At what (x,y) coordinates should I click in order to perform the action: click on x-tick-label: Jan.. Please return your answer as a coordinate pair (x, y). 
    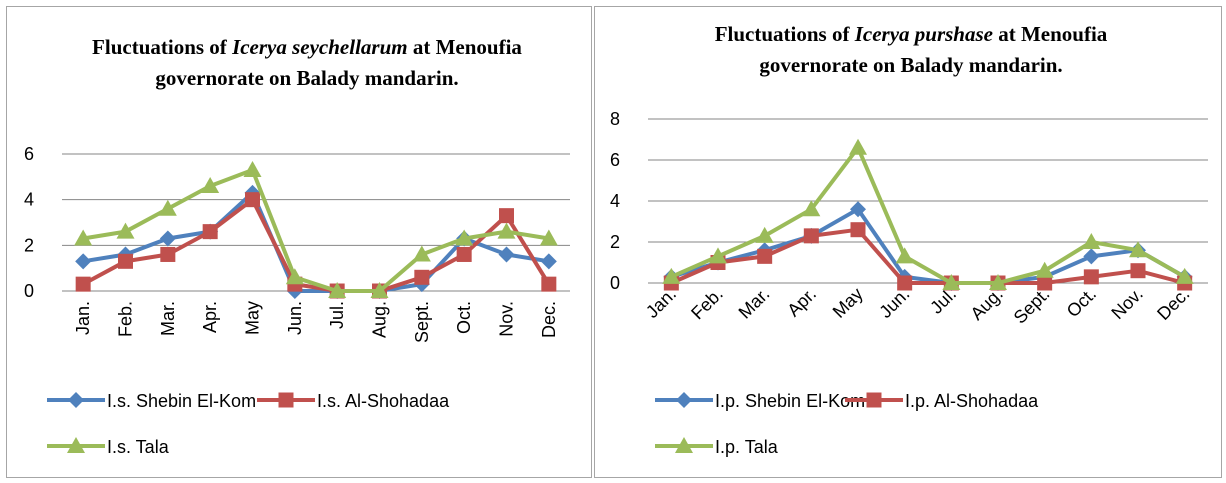
    Looking at the image, I should click on (83, 318).